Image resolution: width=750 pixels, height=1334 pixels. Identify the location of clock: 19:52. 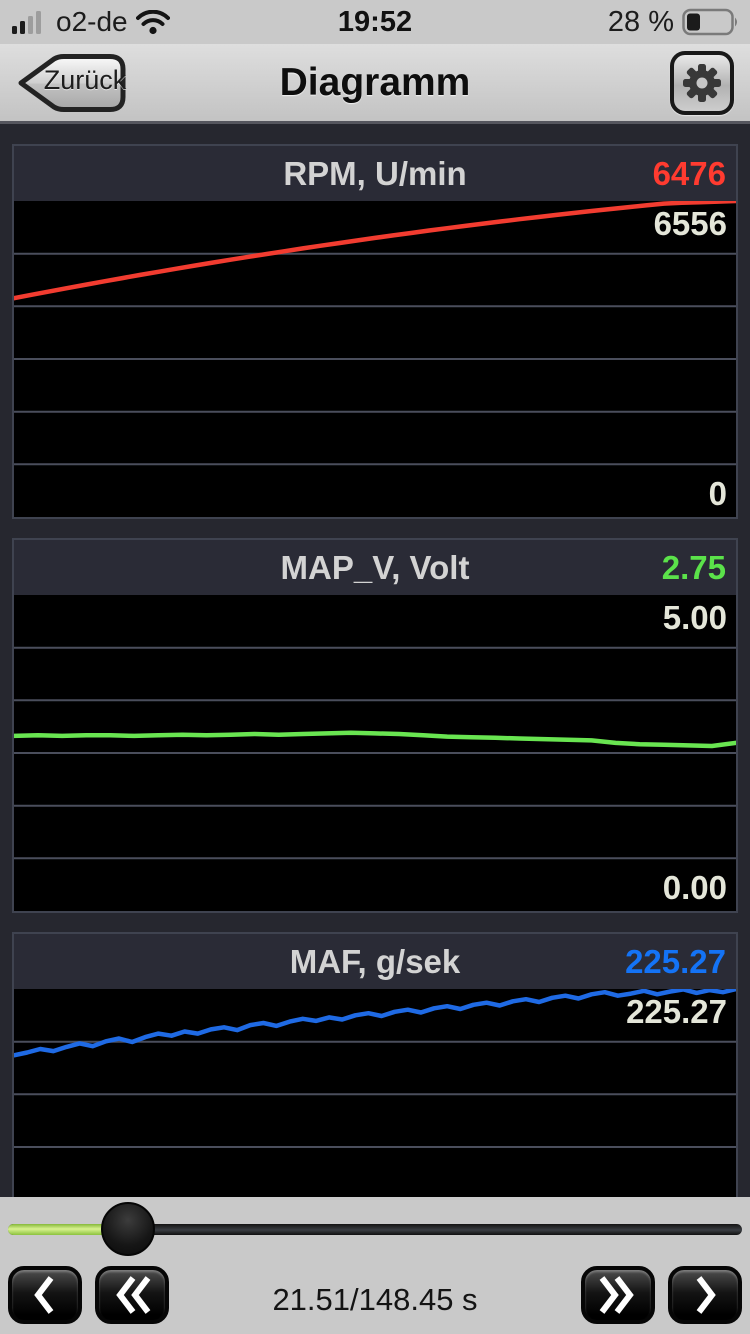
(375, 21).